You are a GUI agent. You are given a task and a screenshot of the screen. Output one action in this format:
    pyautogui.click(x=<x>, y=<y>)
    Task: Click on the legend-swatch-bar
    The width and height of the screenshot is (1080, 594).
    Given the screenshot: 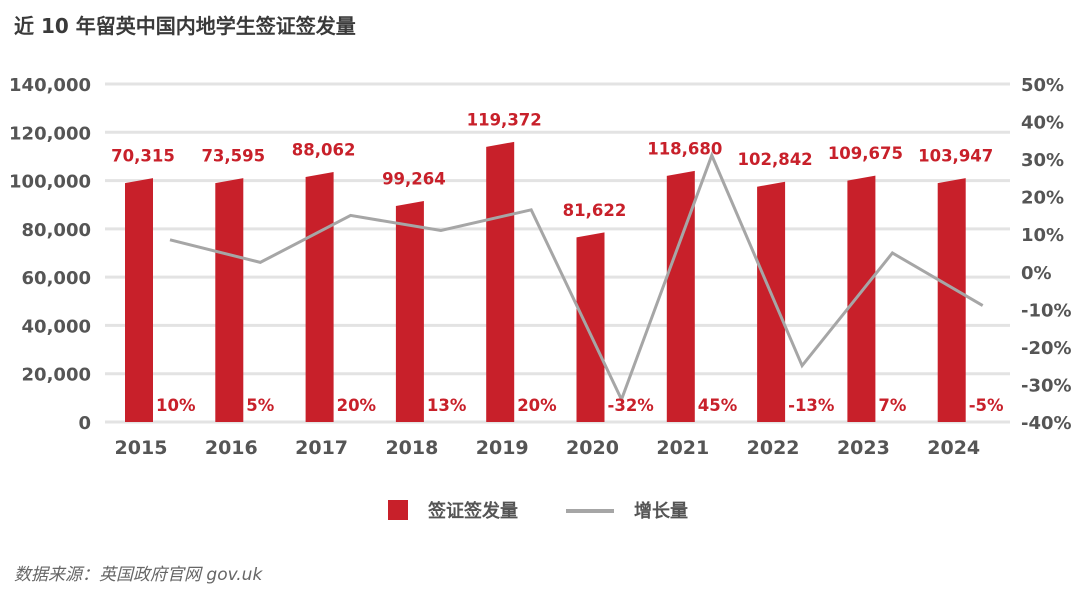 What is the action you would take?
    pyautogui.click(x=398, y=510)
    